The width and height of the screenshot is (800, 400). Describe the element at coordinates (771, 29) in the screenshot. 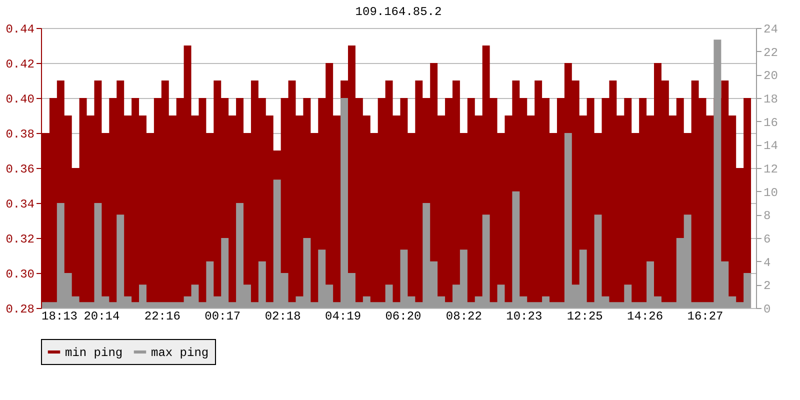

I see `y2-tick-label: 24` at that location.